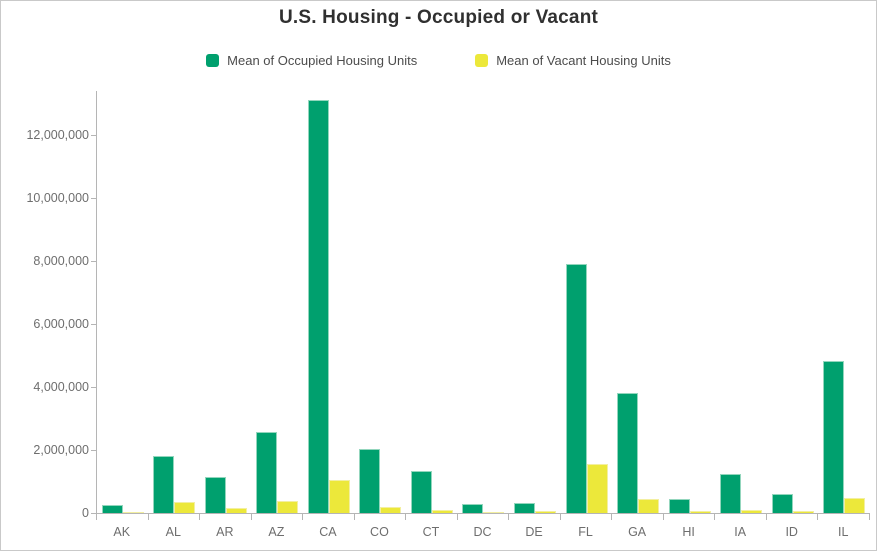 This screenshot has width=877, height=551. Describe the element at coordinates (576, 388) in the screenshot. I see `bar-occupied-FL` at that location.